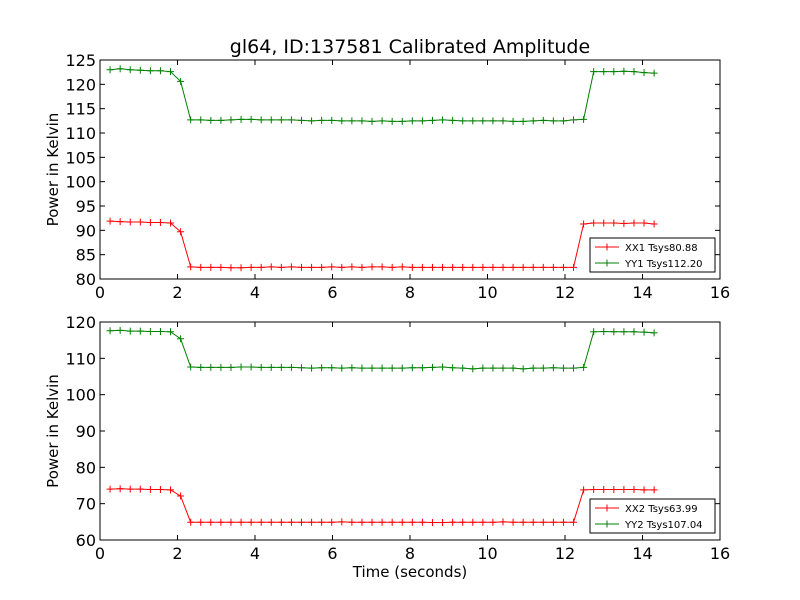 This screenshot has height=600, width=800. Describe the element at coordinates (86, 540) in the screenshot. I see `y-tick-label: 60` at that location.